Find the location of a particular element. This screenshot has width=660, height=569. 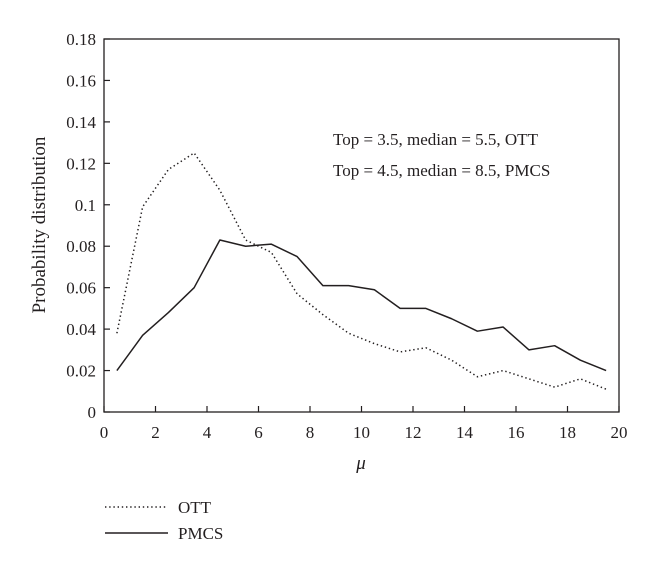

y-axis-title: Probability distribution is located at coordinates (39, 224).